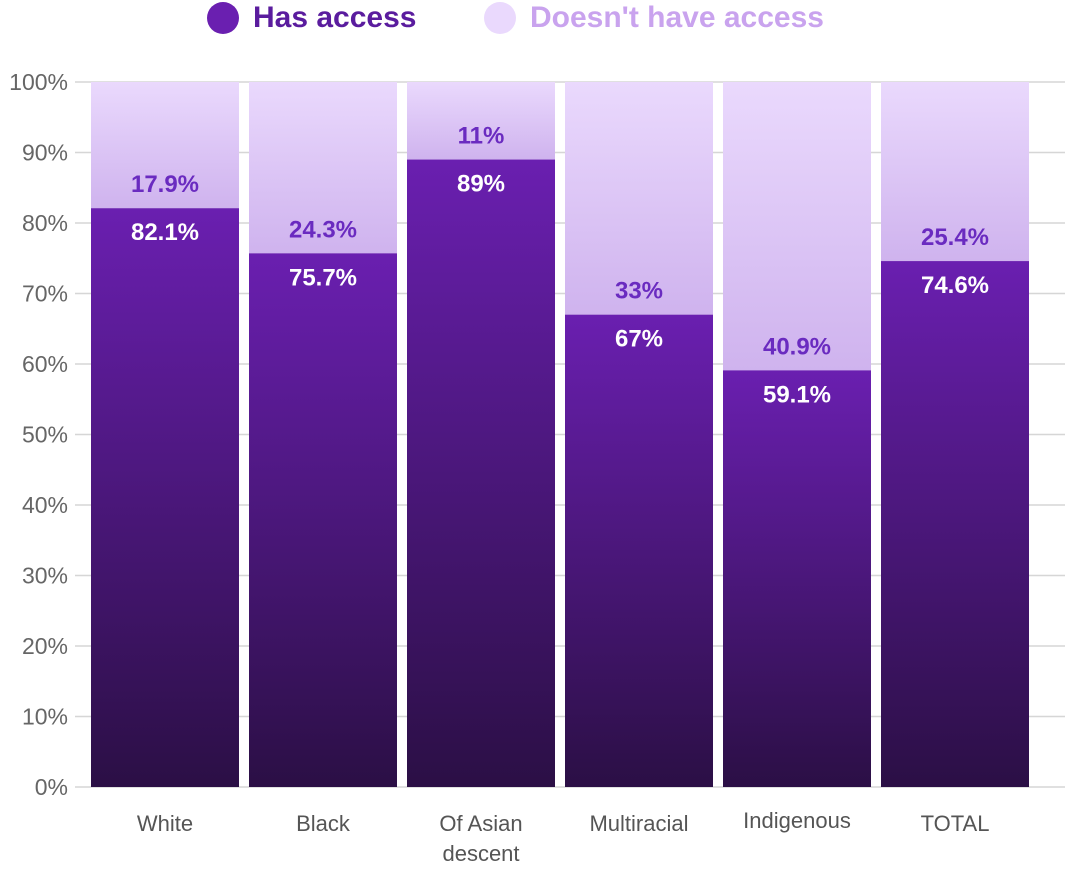  What do you see at coordinates (45, 294) in the screenshot?
I see `y-tick-label: 70%` at bounding box center [45, 294].